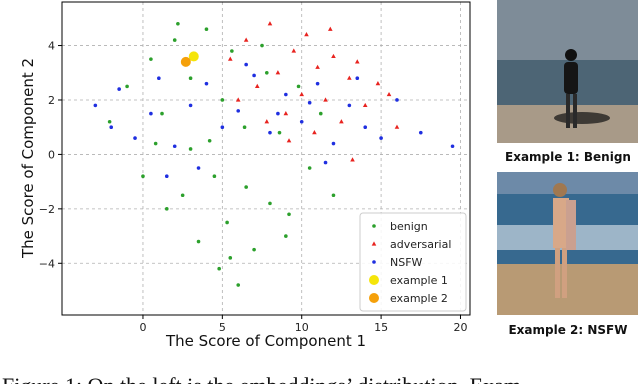 This screenshot has width=640, height=384. Describe the element at coordinates (51, 46) in the screenshot. I see `y-tick-label: 4` at that location.